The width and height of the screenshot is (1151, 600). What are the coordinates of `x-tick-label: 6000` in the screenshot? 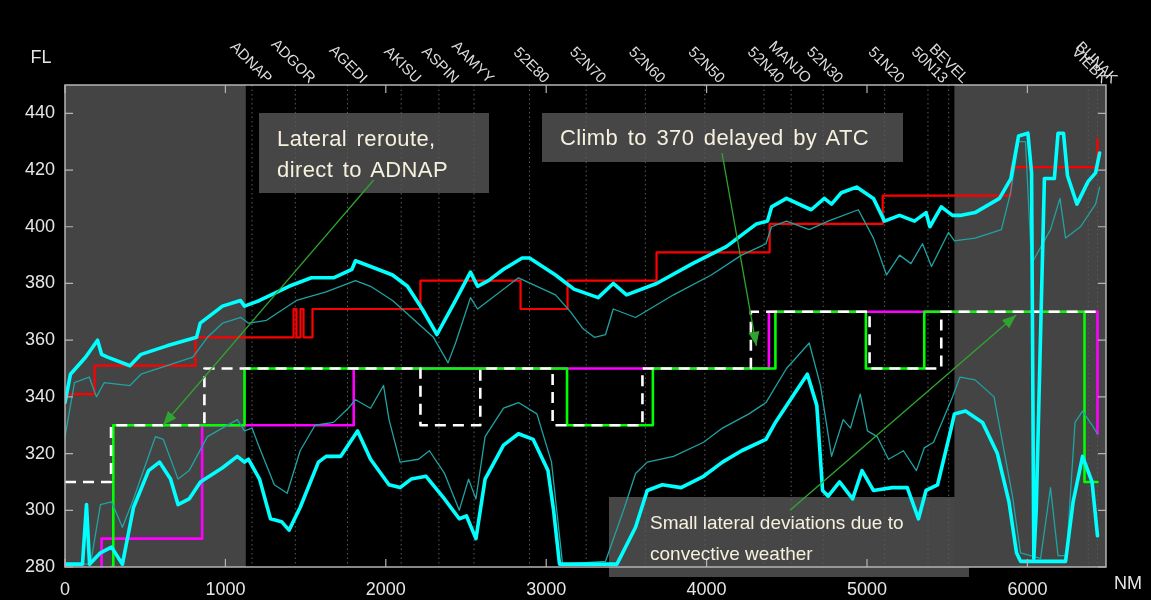 It's located at (1027, 588).